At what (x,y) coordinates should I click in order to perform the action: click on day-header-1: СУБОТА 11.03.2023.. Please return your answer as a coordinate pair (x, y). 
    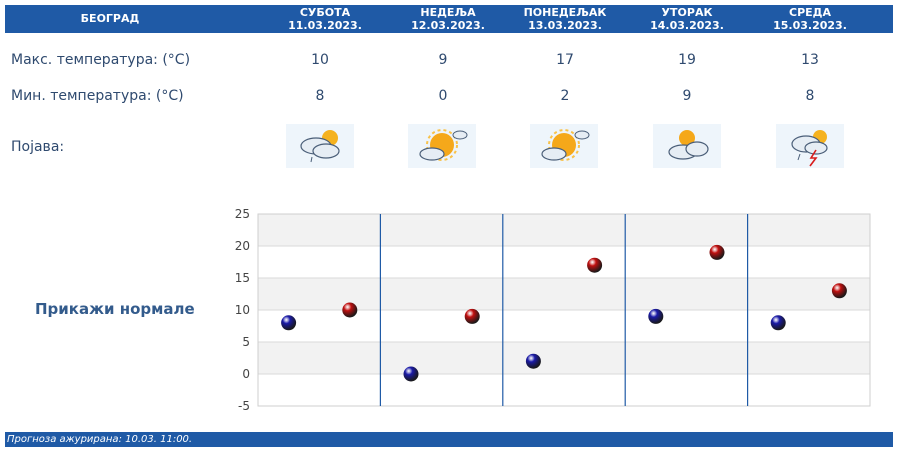
    Looking at the image, I should click on (325, 19).